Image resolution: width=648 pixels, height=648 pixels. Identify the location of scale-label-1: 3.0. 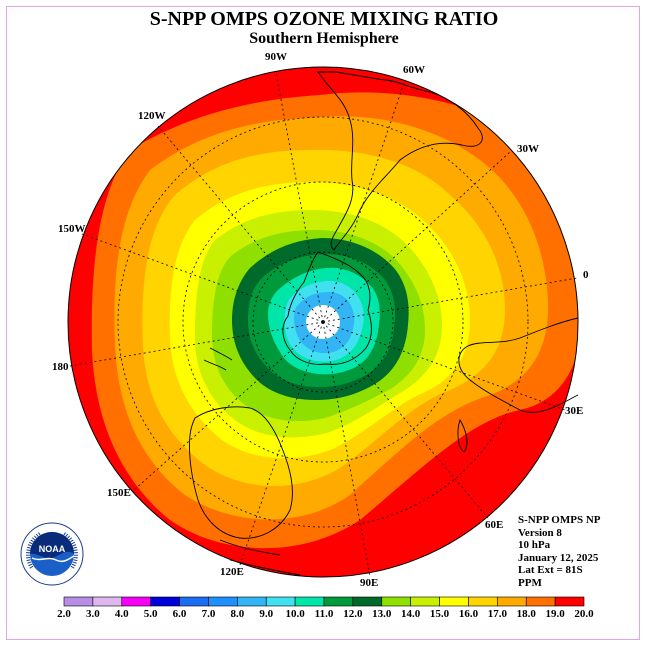
(93, 614).